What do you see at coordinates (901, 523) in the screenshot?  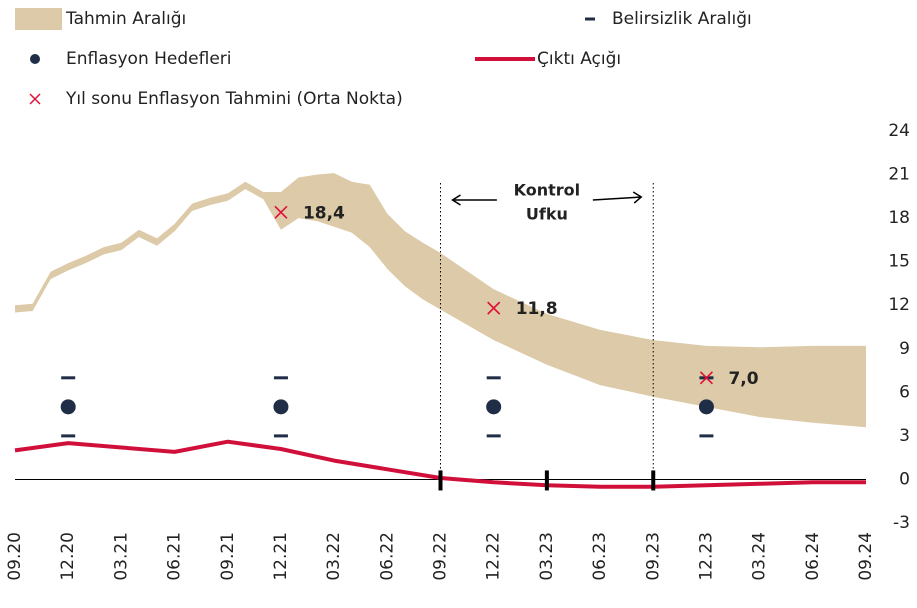 I see `y-tick-label: -3` at bounding box center [901, 523].